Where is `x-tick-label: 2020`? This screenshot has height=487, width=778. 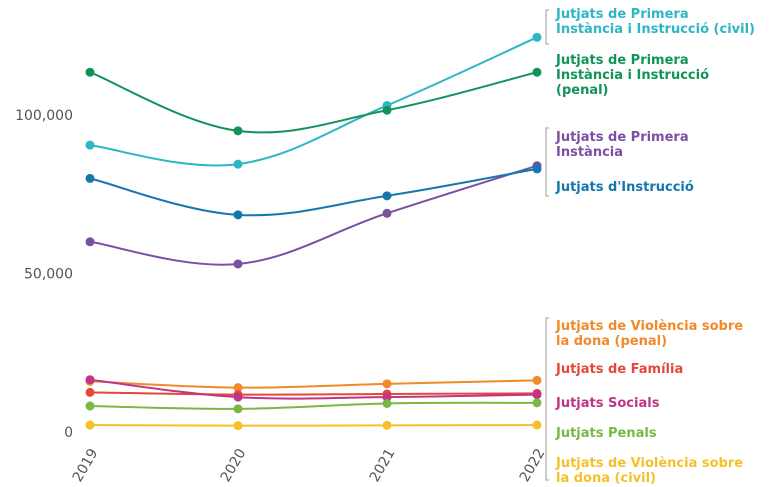 x-tick-label: 2020 is located at coordinates (234, 465).